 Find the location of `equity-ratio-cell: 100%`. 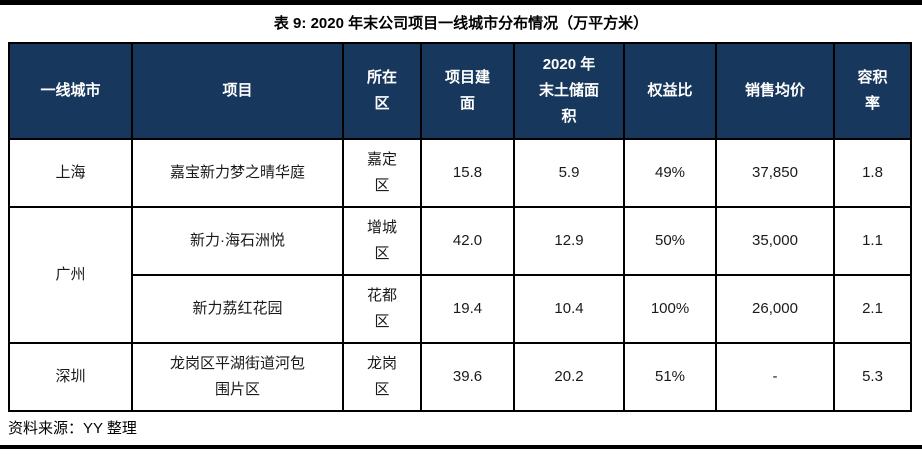

equity-ratio-cell: 100% is located at coordinates (670, 309).